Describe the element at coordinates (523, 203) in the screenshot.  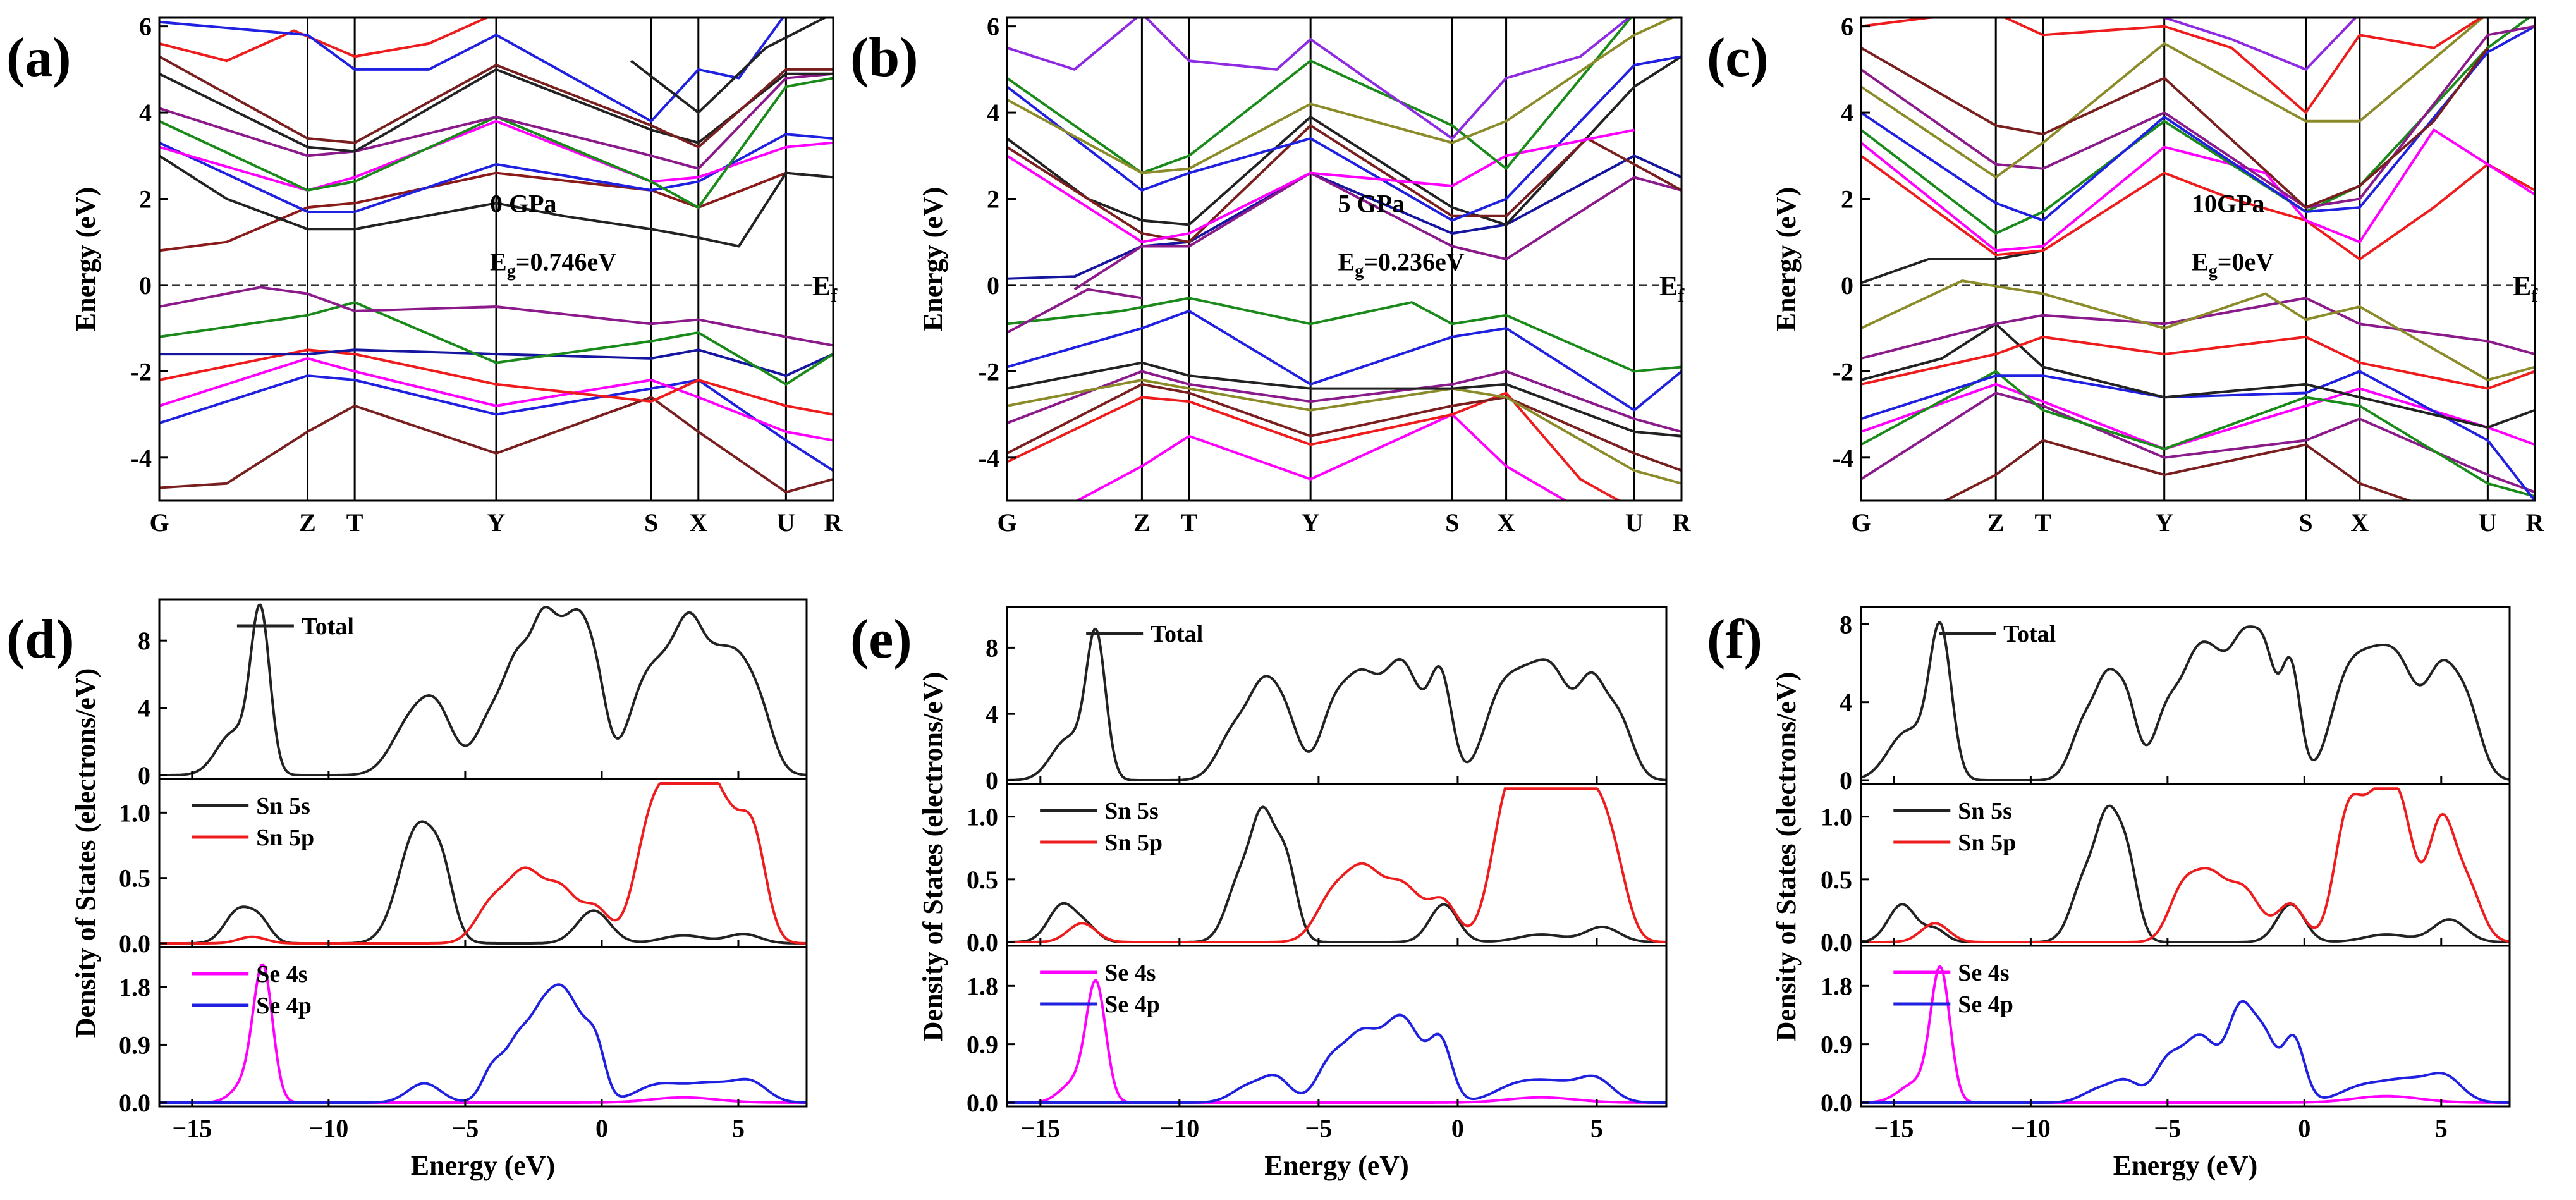
I see `pressure-annotation: 0 GPa` at that location.